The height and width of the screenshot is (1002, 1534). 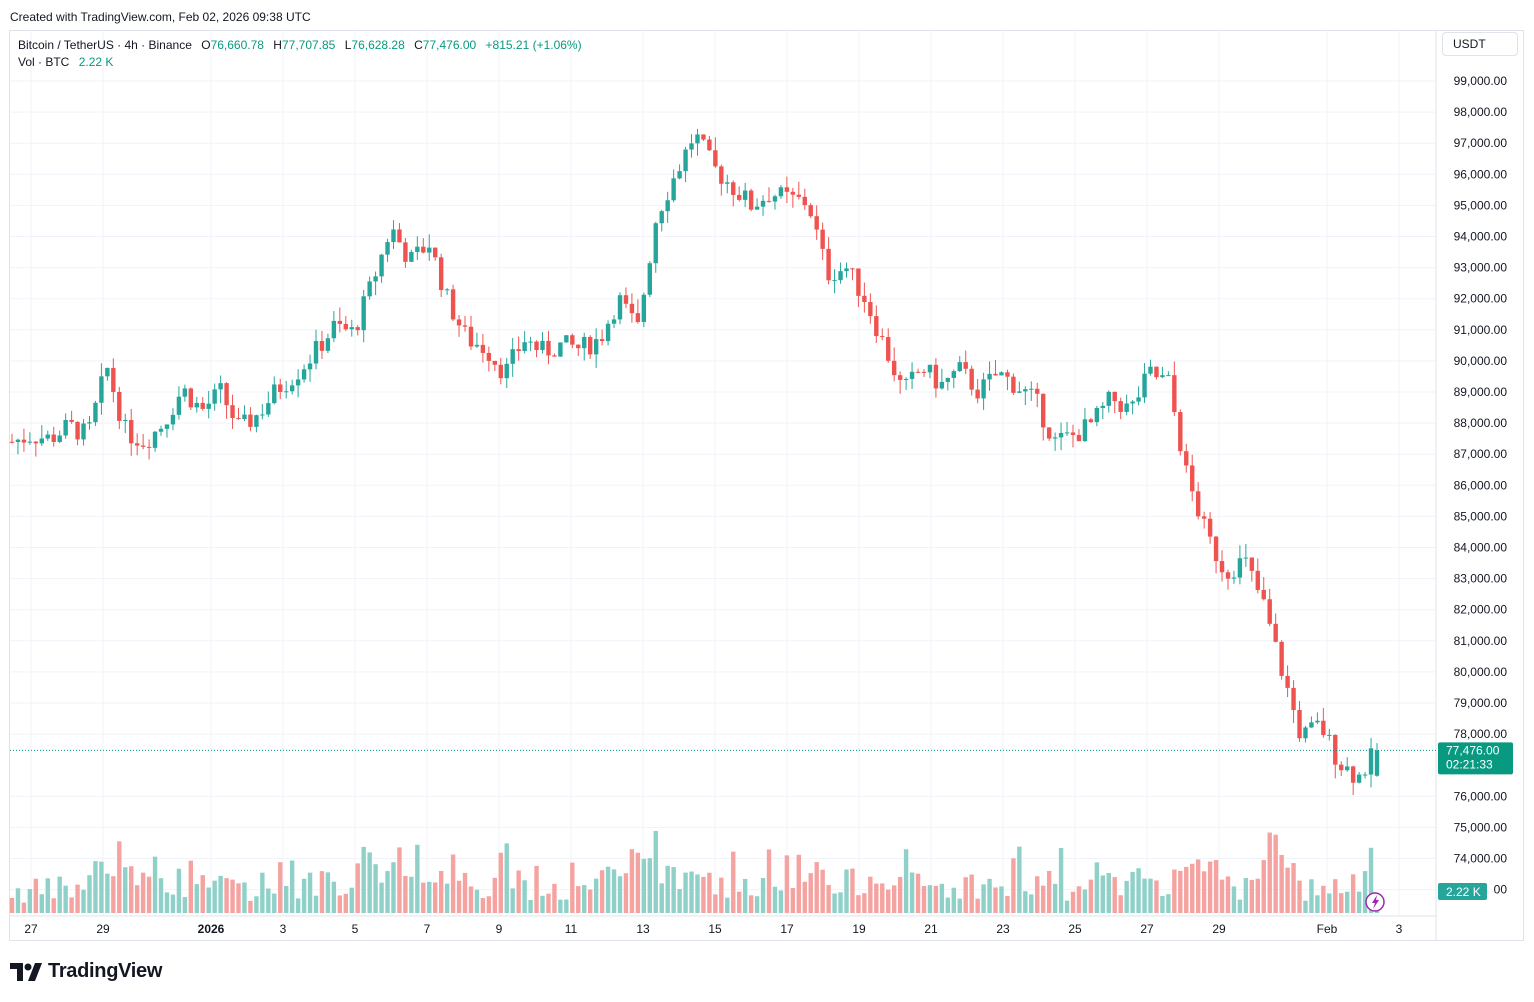 What do you see at coordinates (1481, 361) in the screenshot?
I see `y-tick-label: 90,000.00` at bounding box center [1481, 361].